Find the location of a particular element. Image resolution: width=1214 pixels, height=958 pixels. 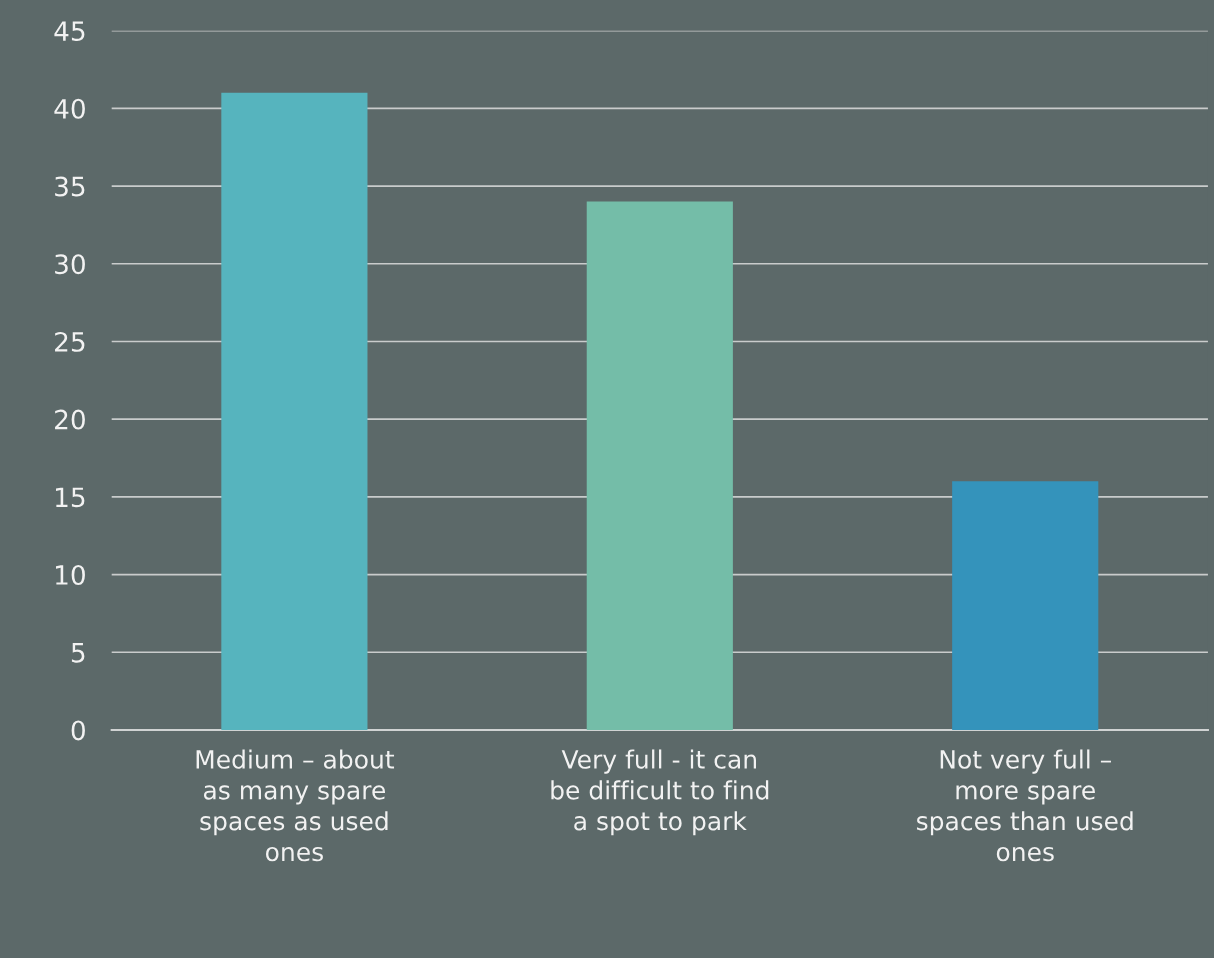

x-tick-label: Very full - it can be difficult to find a spot to park is located at coordinates (660, 792).